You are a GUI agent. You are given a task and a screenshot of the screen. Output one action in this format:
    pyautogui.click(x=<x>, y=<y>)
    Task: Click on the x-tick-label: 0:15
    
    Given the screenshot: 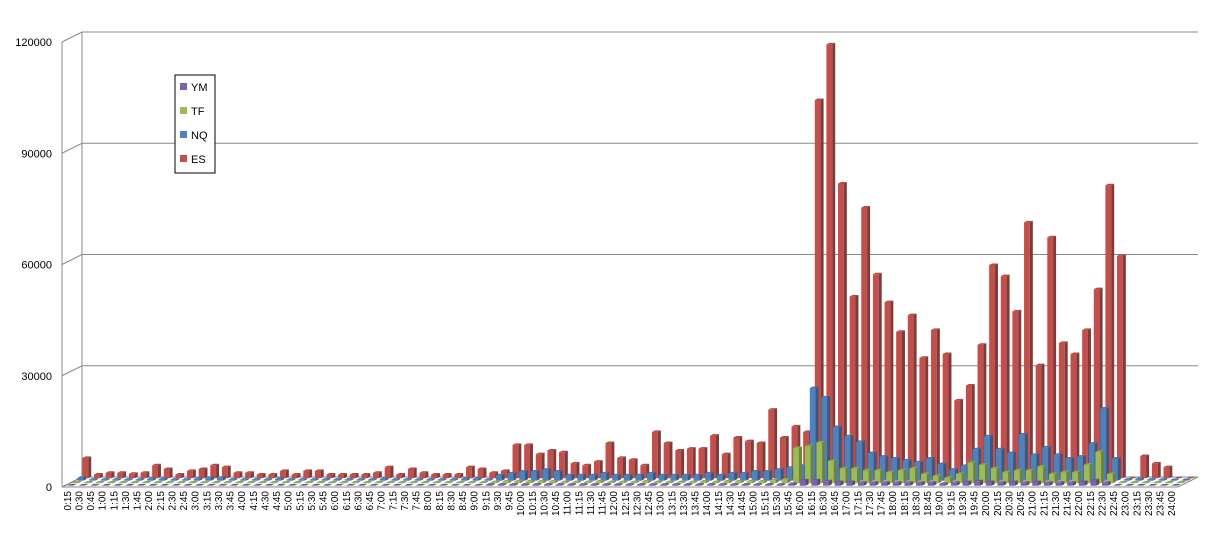 What is the action you would take?
    pyautogui.click(x=68, y=501)
    